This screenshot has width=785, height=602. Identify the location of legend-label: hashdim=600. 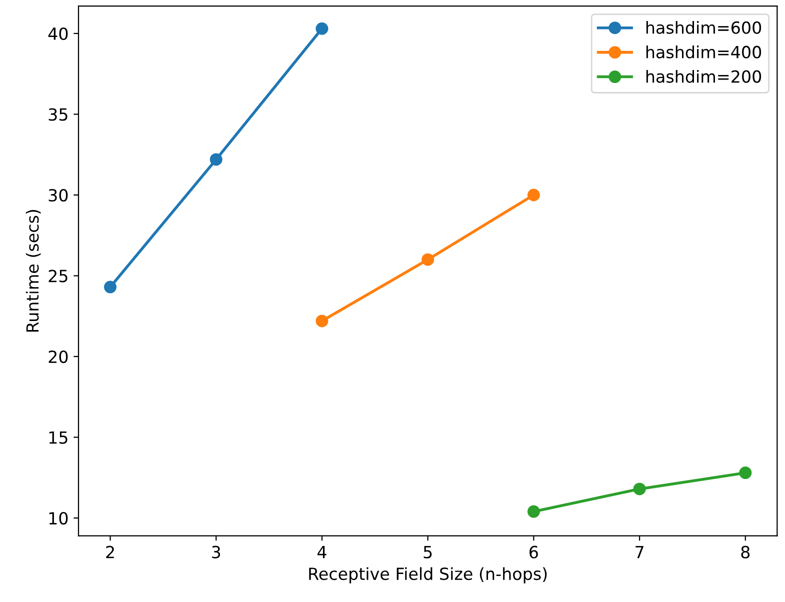
(704, 27).